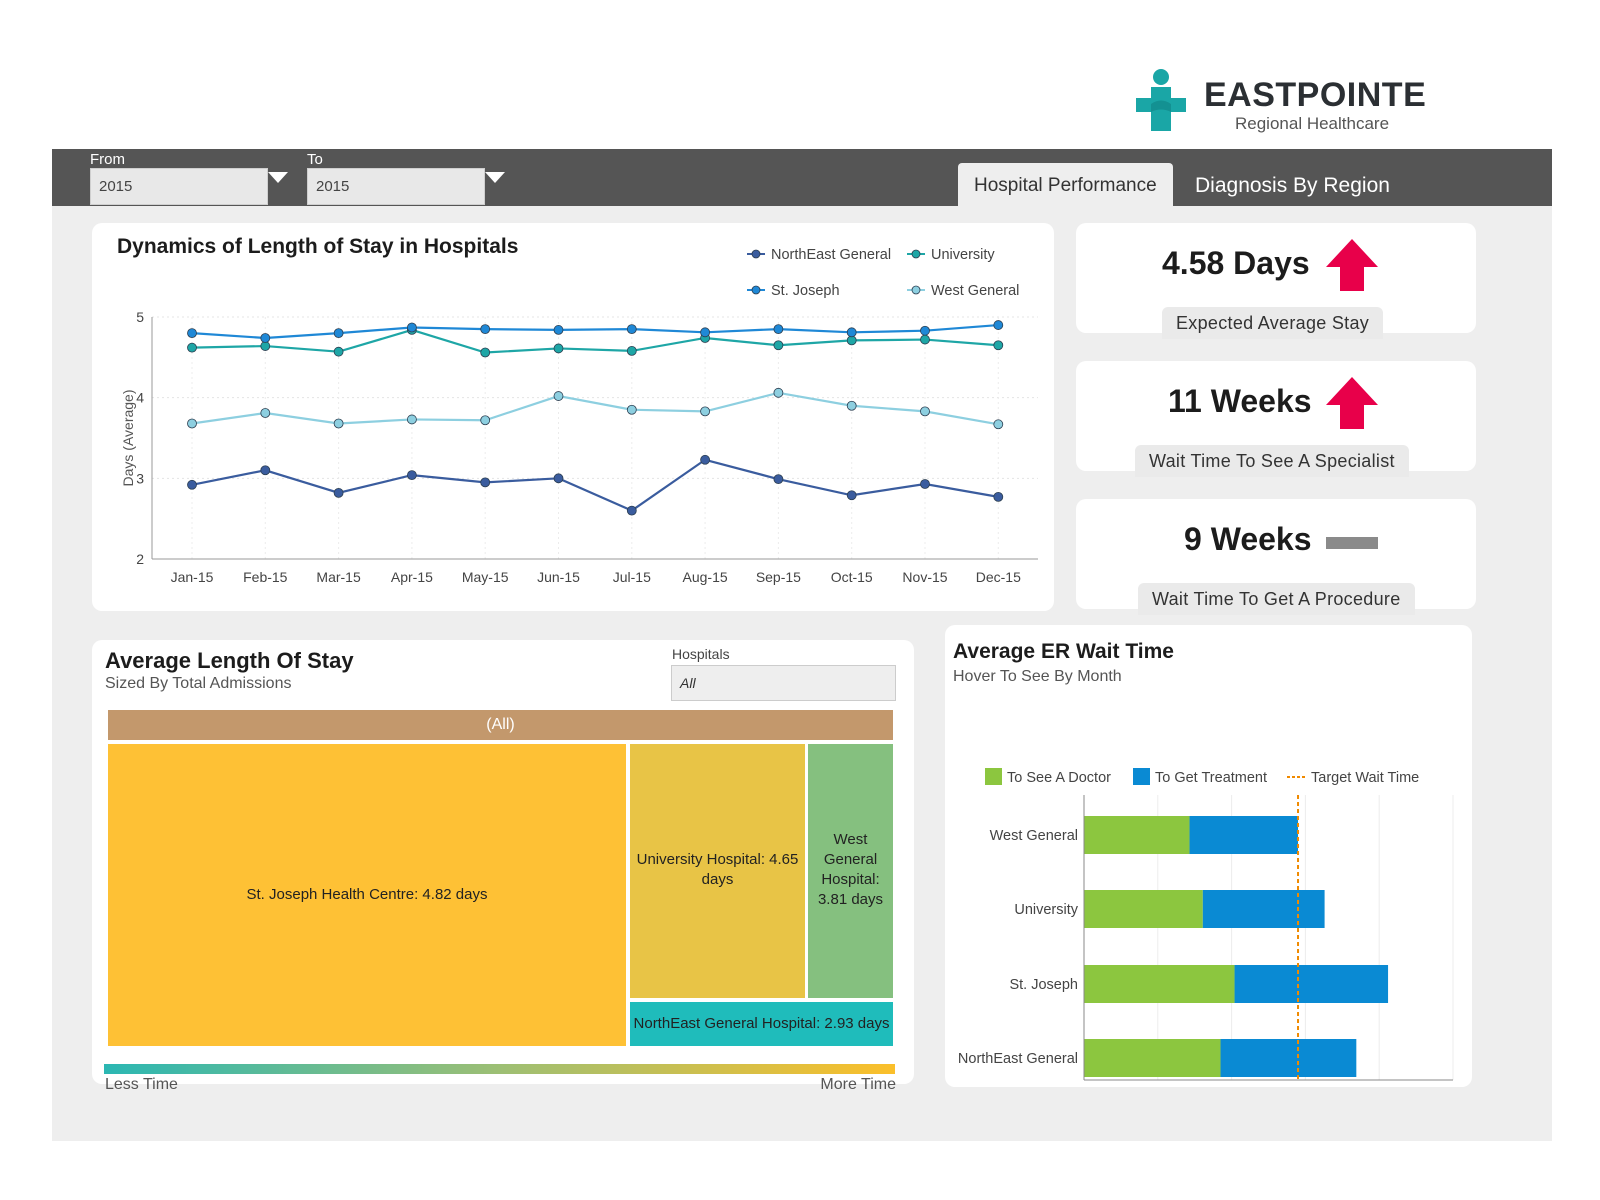  I want to click on y-category-label: West General, so click(1034, 836).